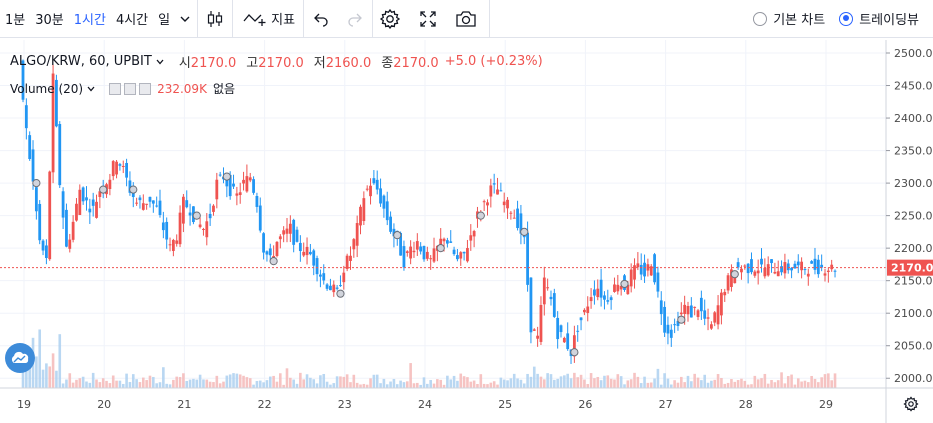  Describe the element at coordinates (319, 63) in the screenshot. I see `low-label: 저` at that location.